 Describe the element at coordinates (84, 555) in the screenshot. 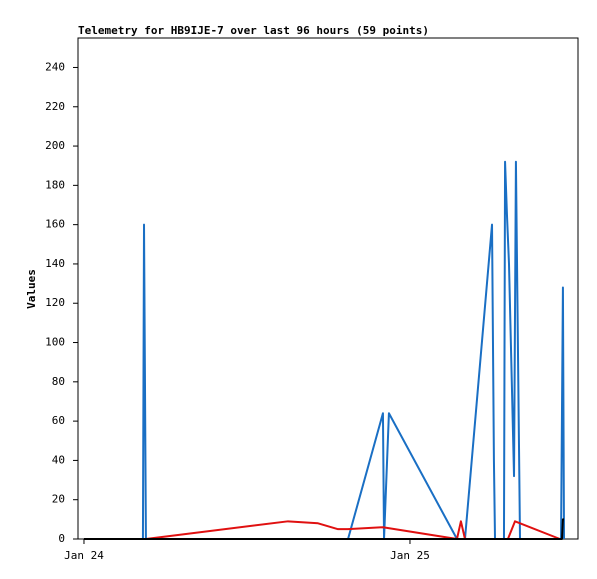

I see `x-tick-label: Jan 24` at that location.